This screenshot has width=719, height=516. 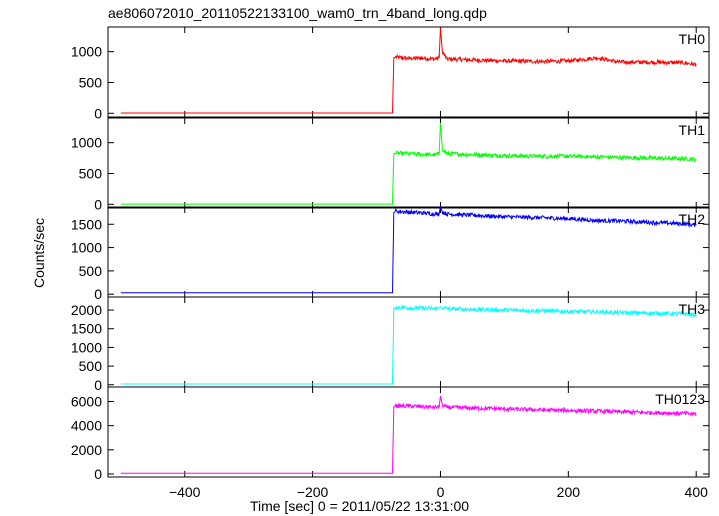 I want to click on panel-frame-th1, so click(x=408, y=163).